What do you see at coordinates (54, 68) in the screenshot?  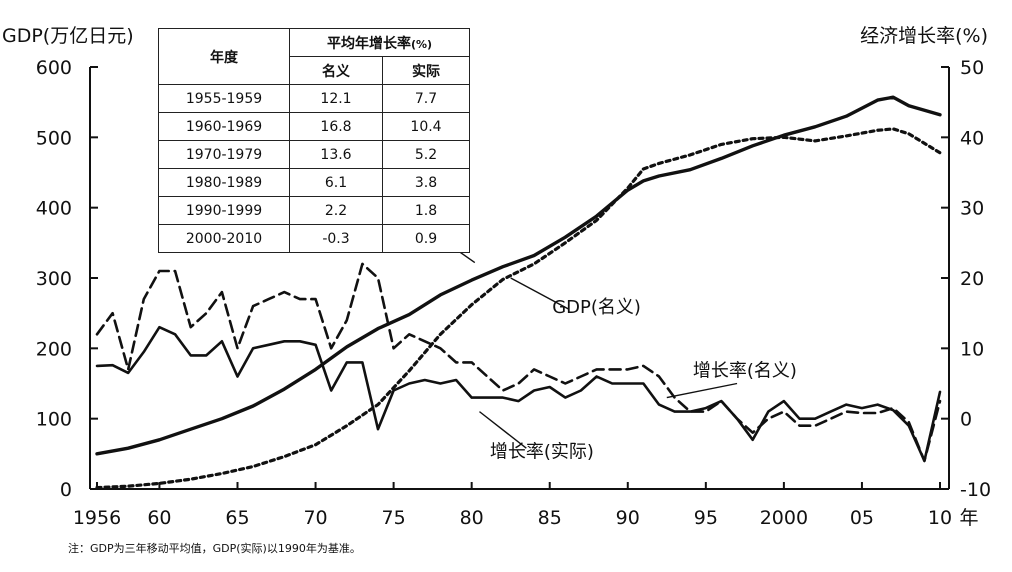 I see `left-tick-label: 600` at bounding box center [54, 68].